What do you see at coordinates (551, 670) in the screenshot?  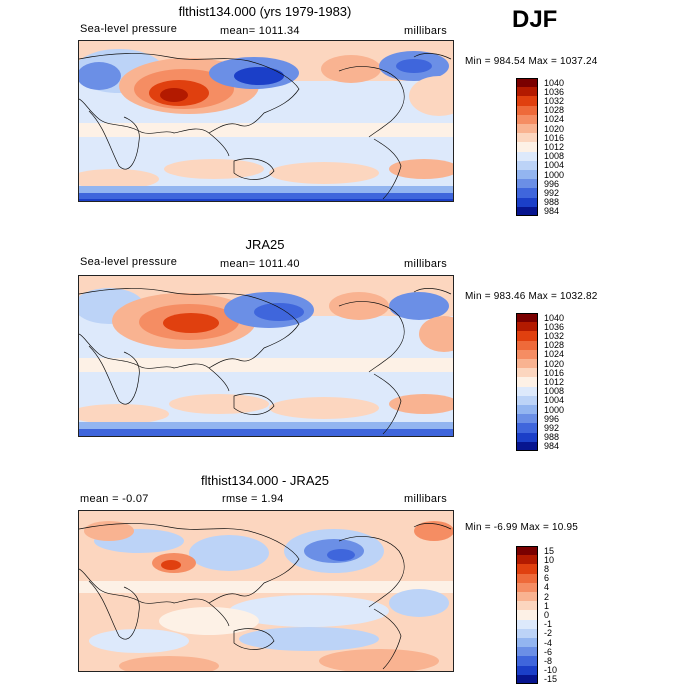 I see `colorbar-label: -10` at bounding box center [551, 670].